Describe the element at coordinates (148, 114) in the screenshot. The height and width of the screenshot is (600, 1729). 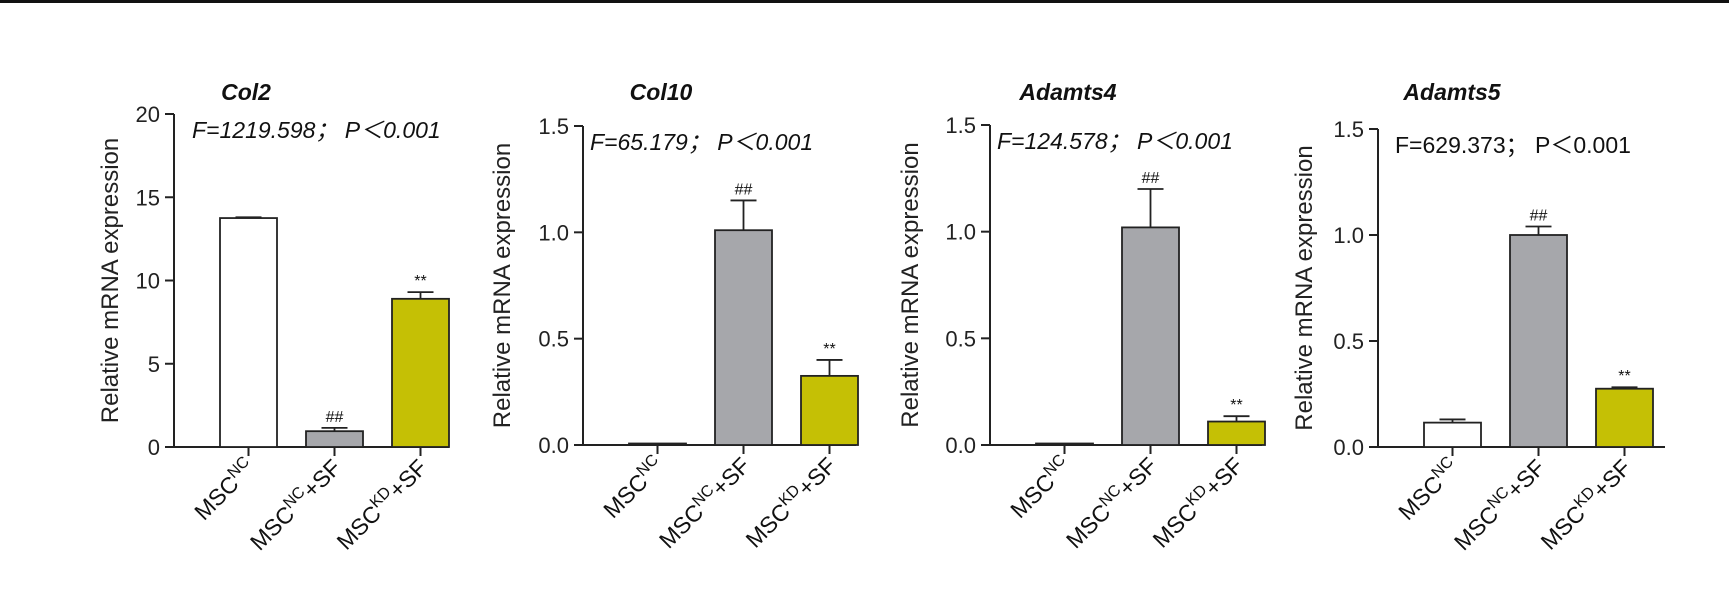
I see `y-tick-label: 20` at that location.